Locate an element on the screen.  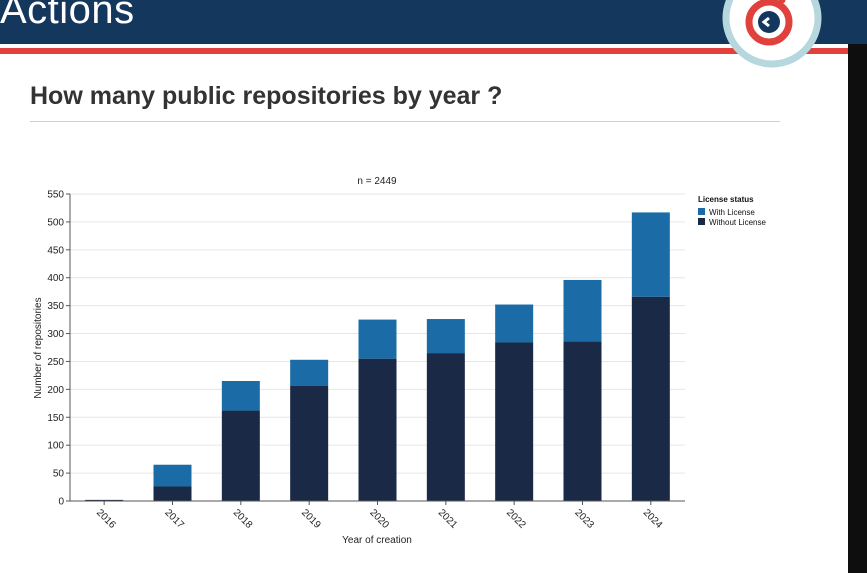
bar-with-license-2018 is located at coordinates (240, 395).